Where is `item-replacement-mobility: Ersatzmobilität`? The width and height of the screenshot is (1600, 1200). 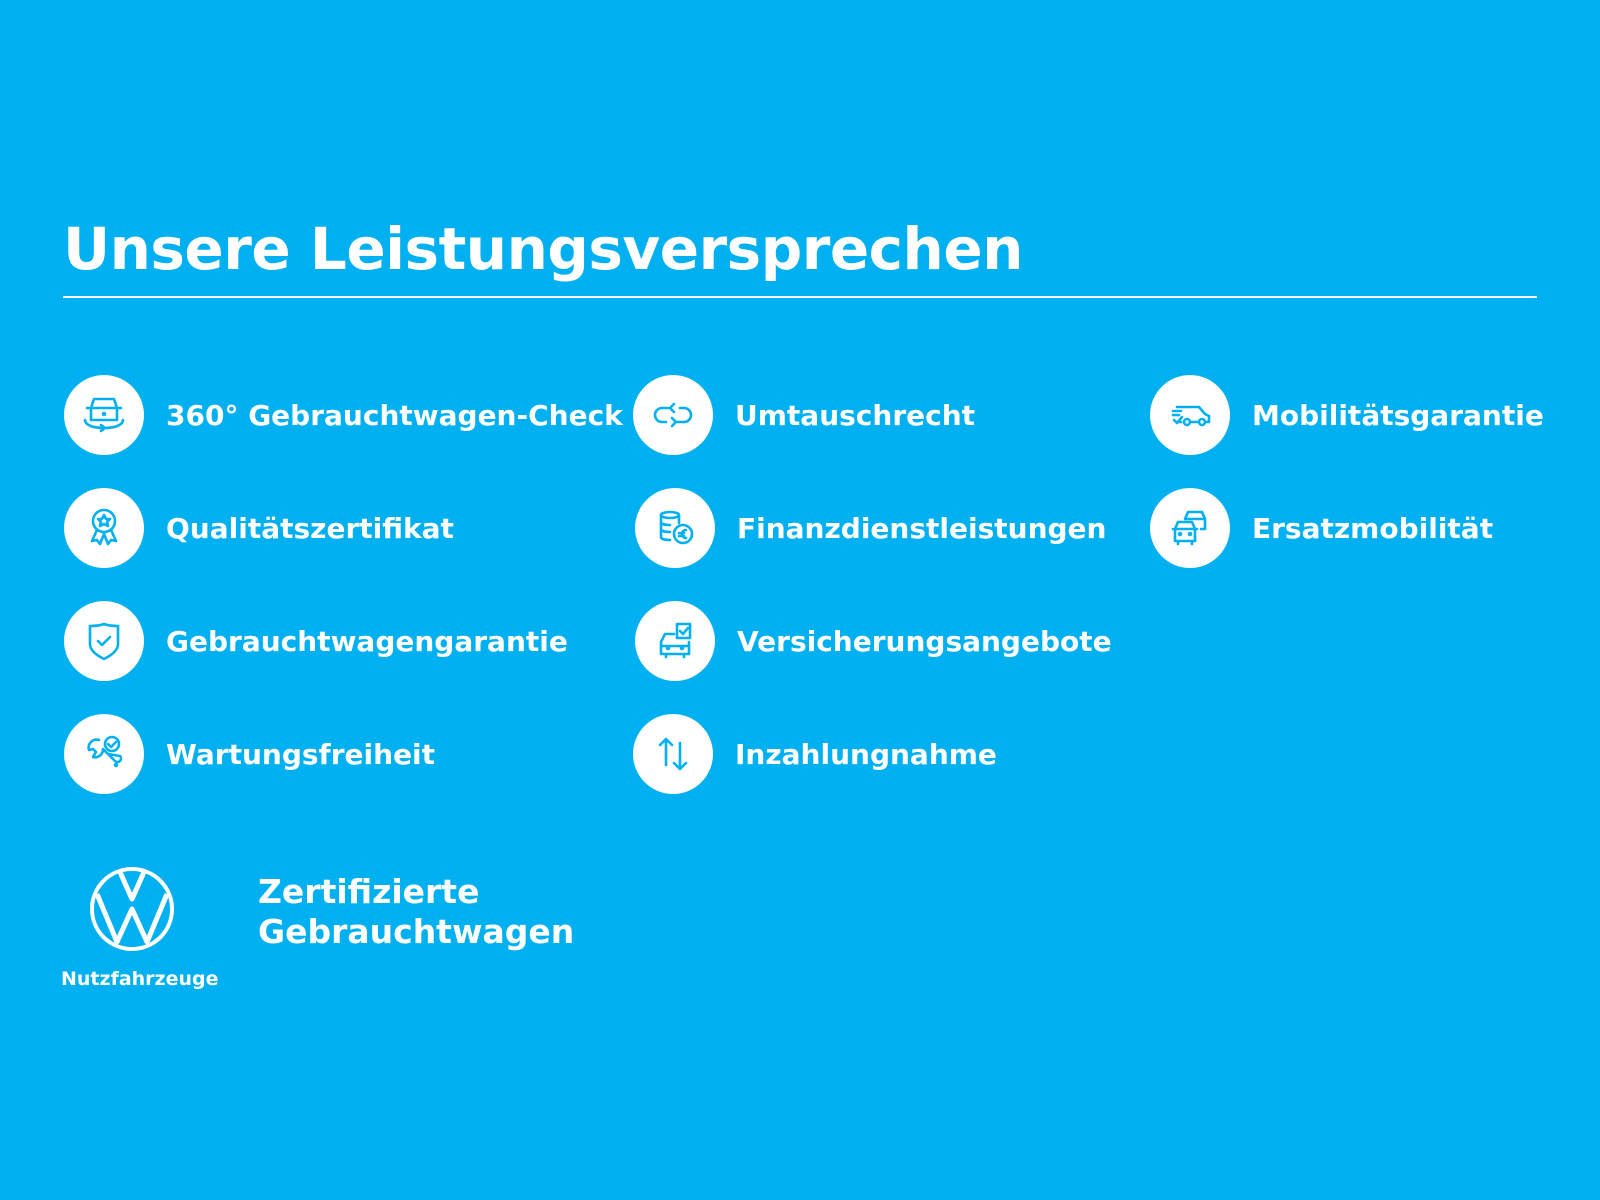
item-replacement-mobility: Ersatzmobilität is located at coordinates (1321, 528).